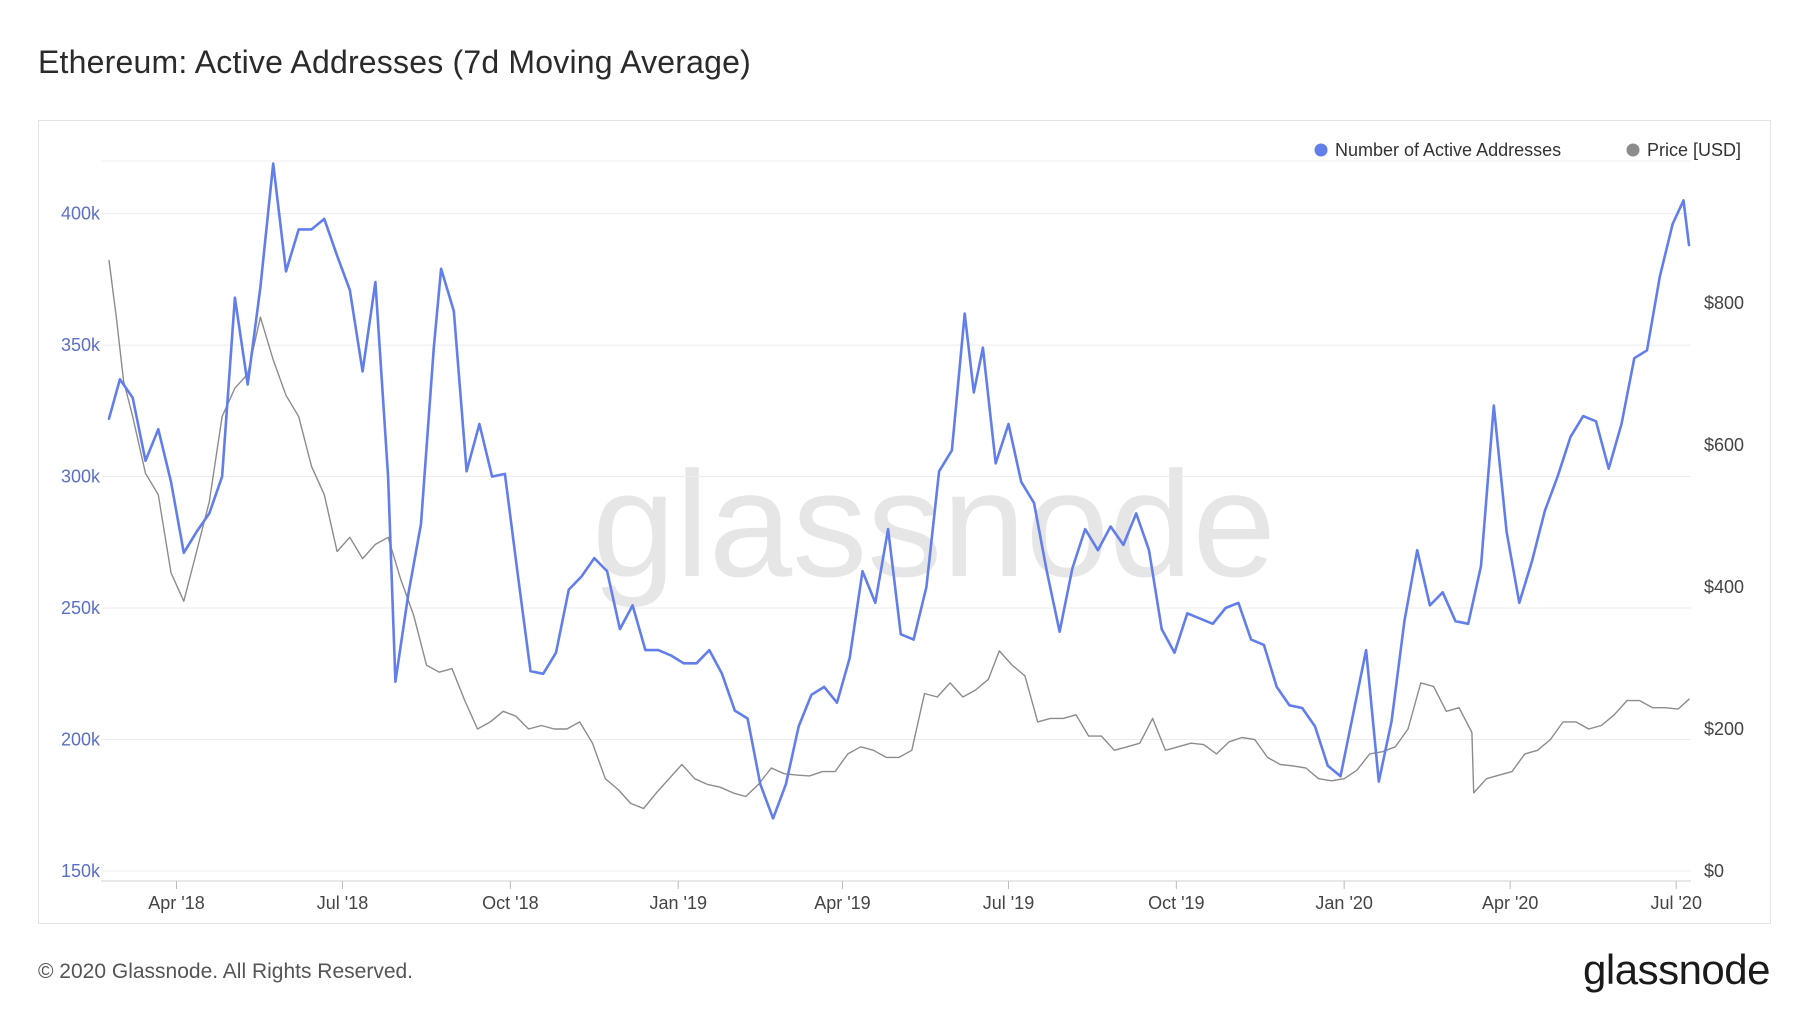 The width and height of the screenshot is (1800, 1013). I want to click on y-right-tick-label: $600, so click(1724, 445).